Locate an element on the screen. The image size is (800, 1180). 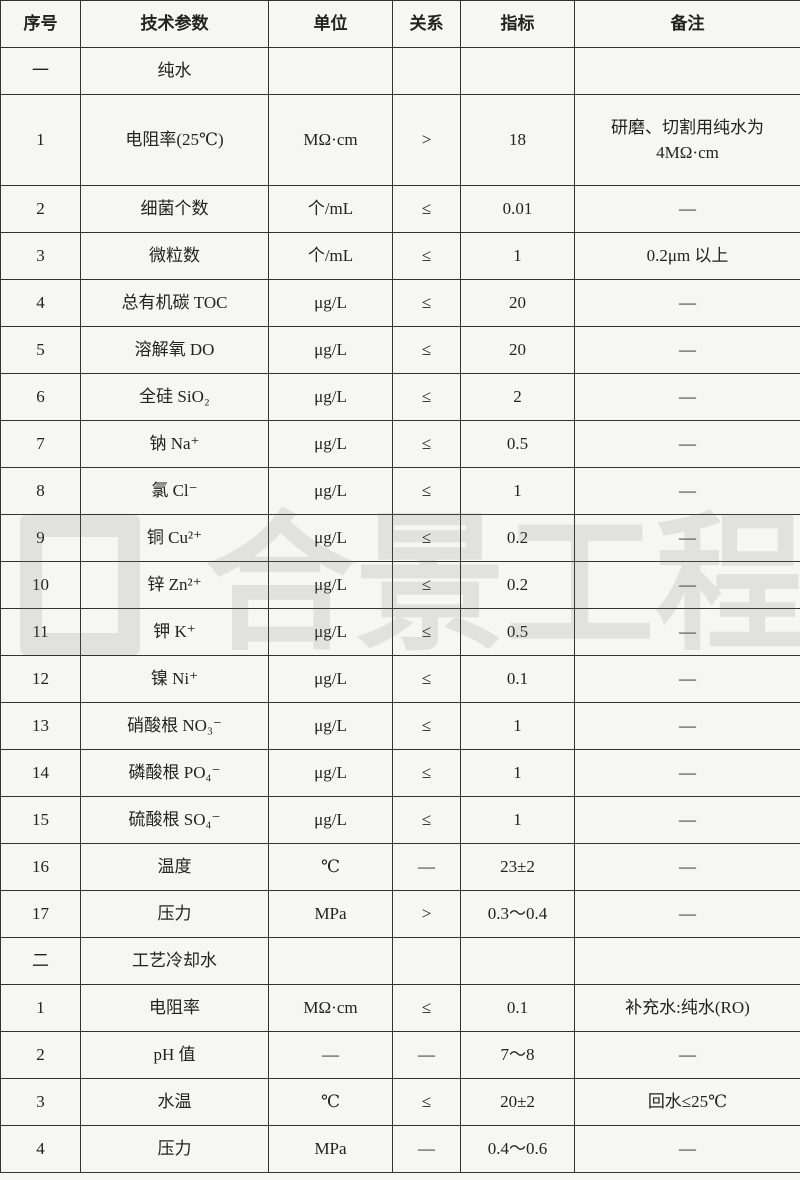
table-cell: MPa is located at coordinates (330, 914).